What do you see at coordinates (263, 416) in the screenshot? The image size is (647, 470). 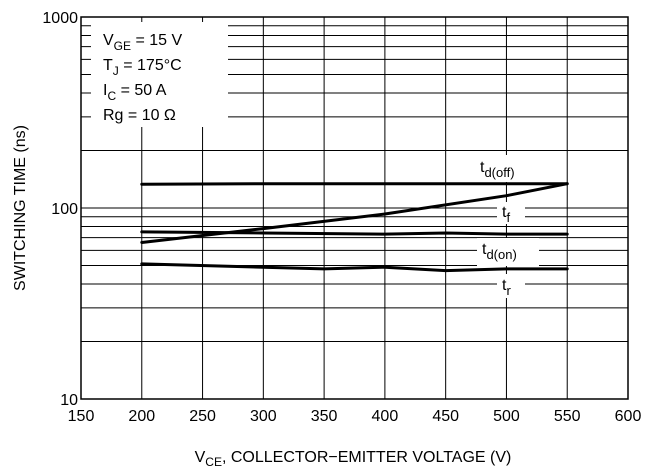 I see `x-tick-label: 300` at bounding box center [263, 416].